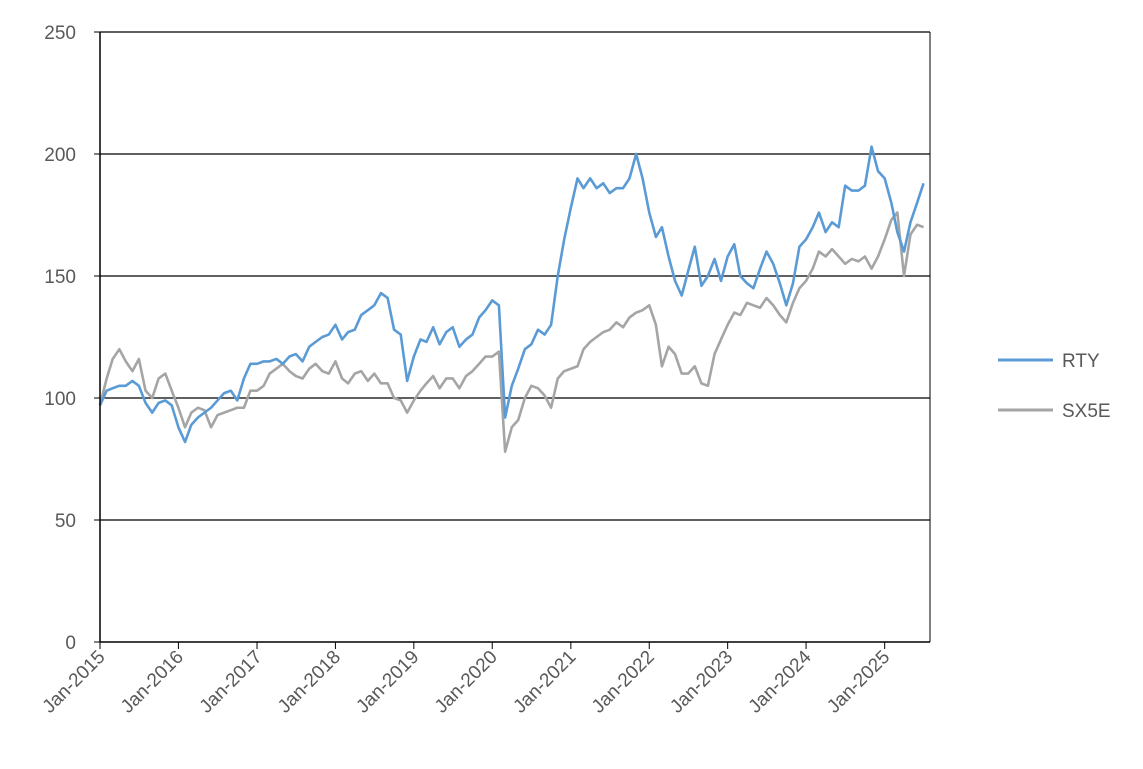  Describe the element at coordinates (1086, 411) in the screenshot. I see `legend-label-sx5e: SX5E` at that location.